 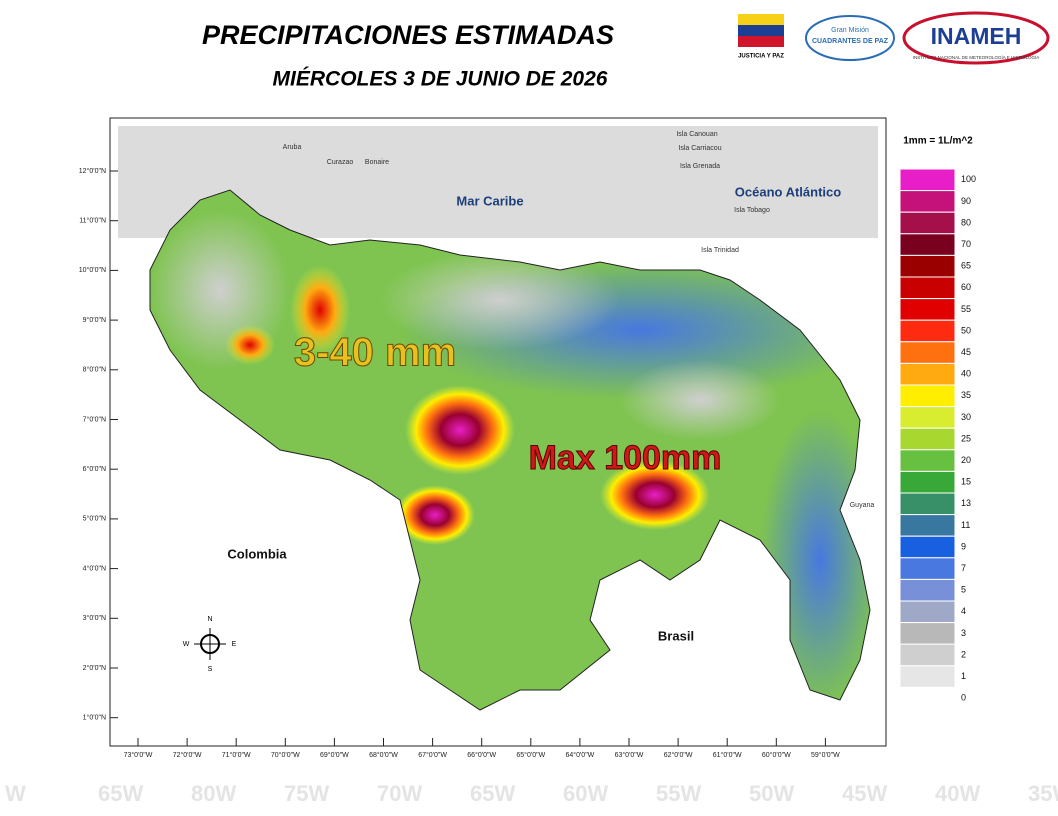 I want to click on lat-tick-label: 4°0'0"N, so click(x=94, y=568).